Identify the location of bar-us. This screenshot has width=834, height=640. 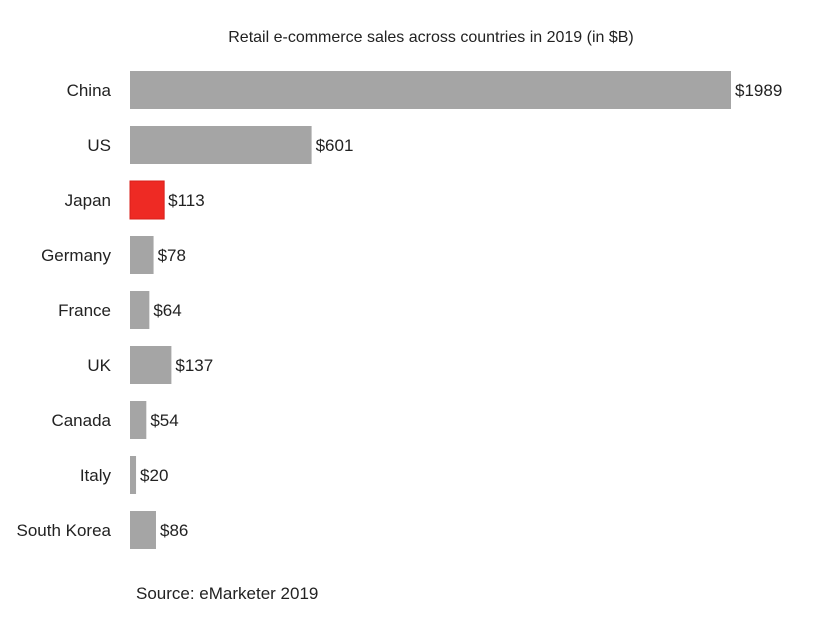
(221, 145).